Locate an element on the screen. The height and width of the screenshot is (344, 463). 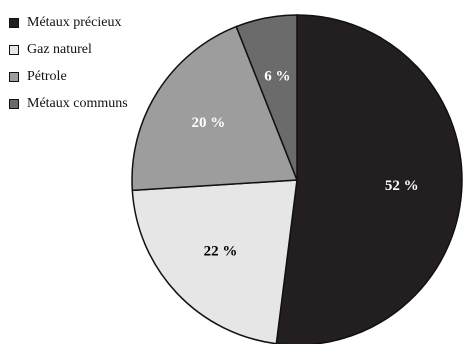
legend-label-petrole: Pétrole is located at coordinates (47, 76).